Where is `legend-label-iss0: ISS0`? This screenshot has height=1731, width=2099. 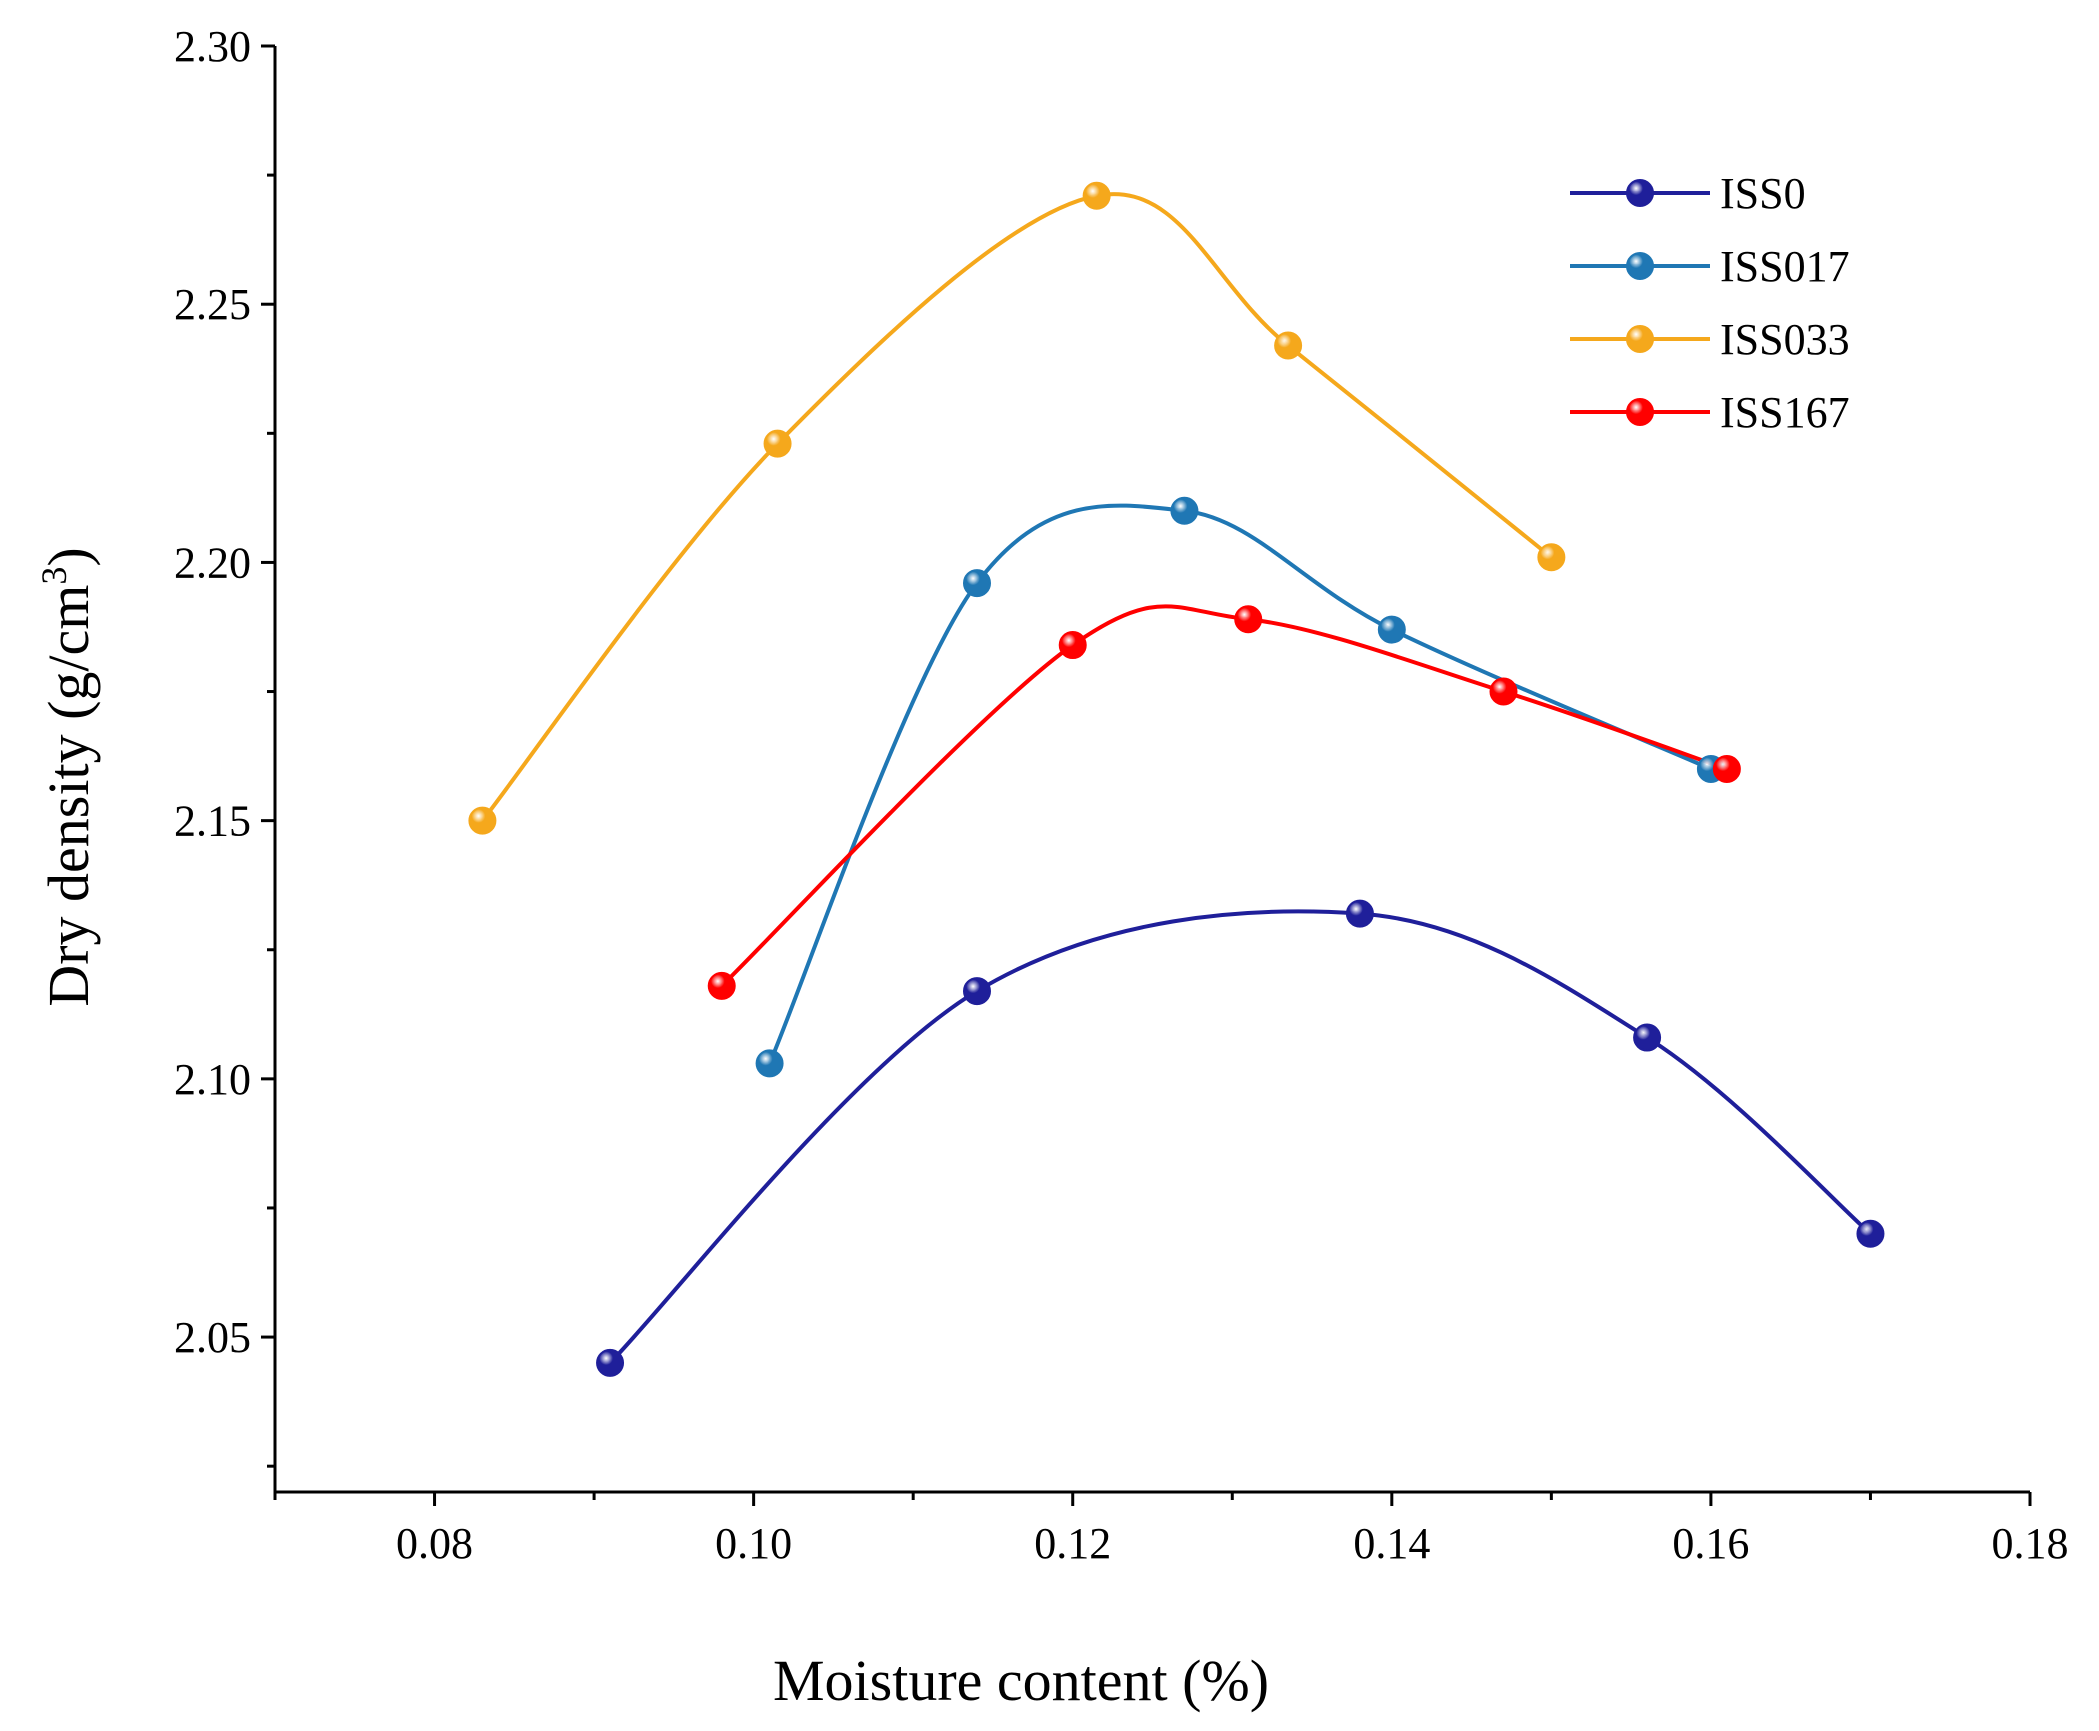 legend-label-iss0: ISS0 is located at coordinates (1763, 193).